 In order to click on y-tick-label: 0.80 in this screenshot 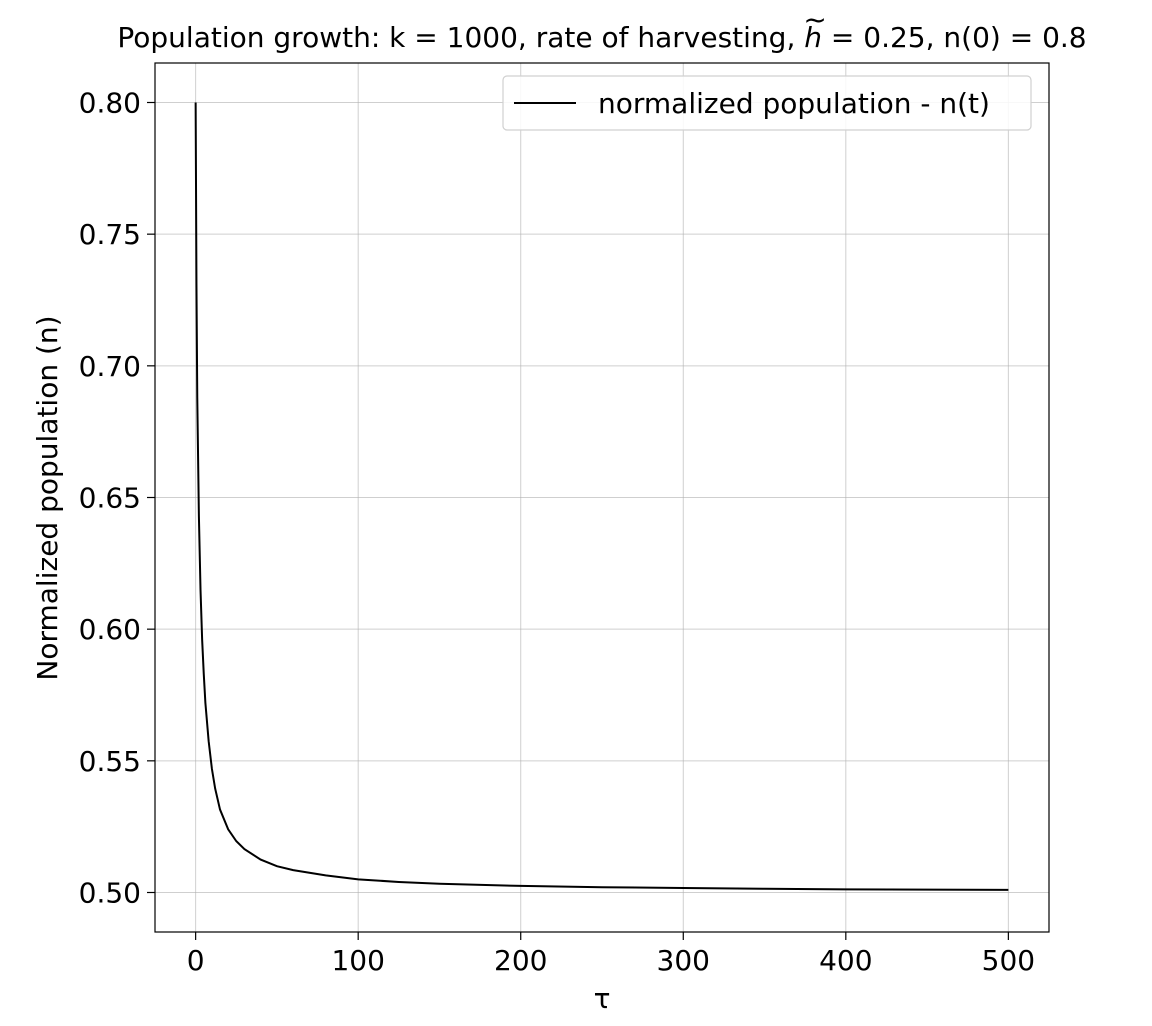, I will do `click(110, 103)`.